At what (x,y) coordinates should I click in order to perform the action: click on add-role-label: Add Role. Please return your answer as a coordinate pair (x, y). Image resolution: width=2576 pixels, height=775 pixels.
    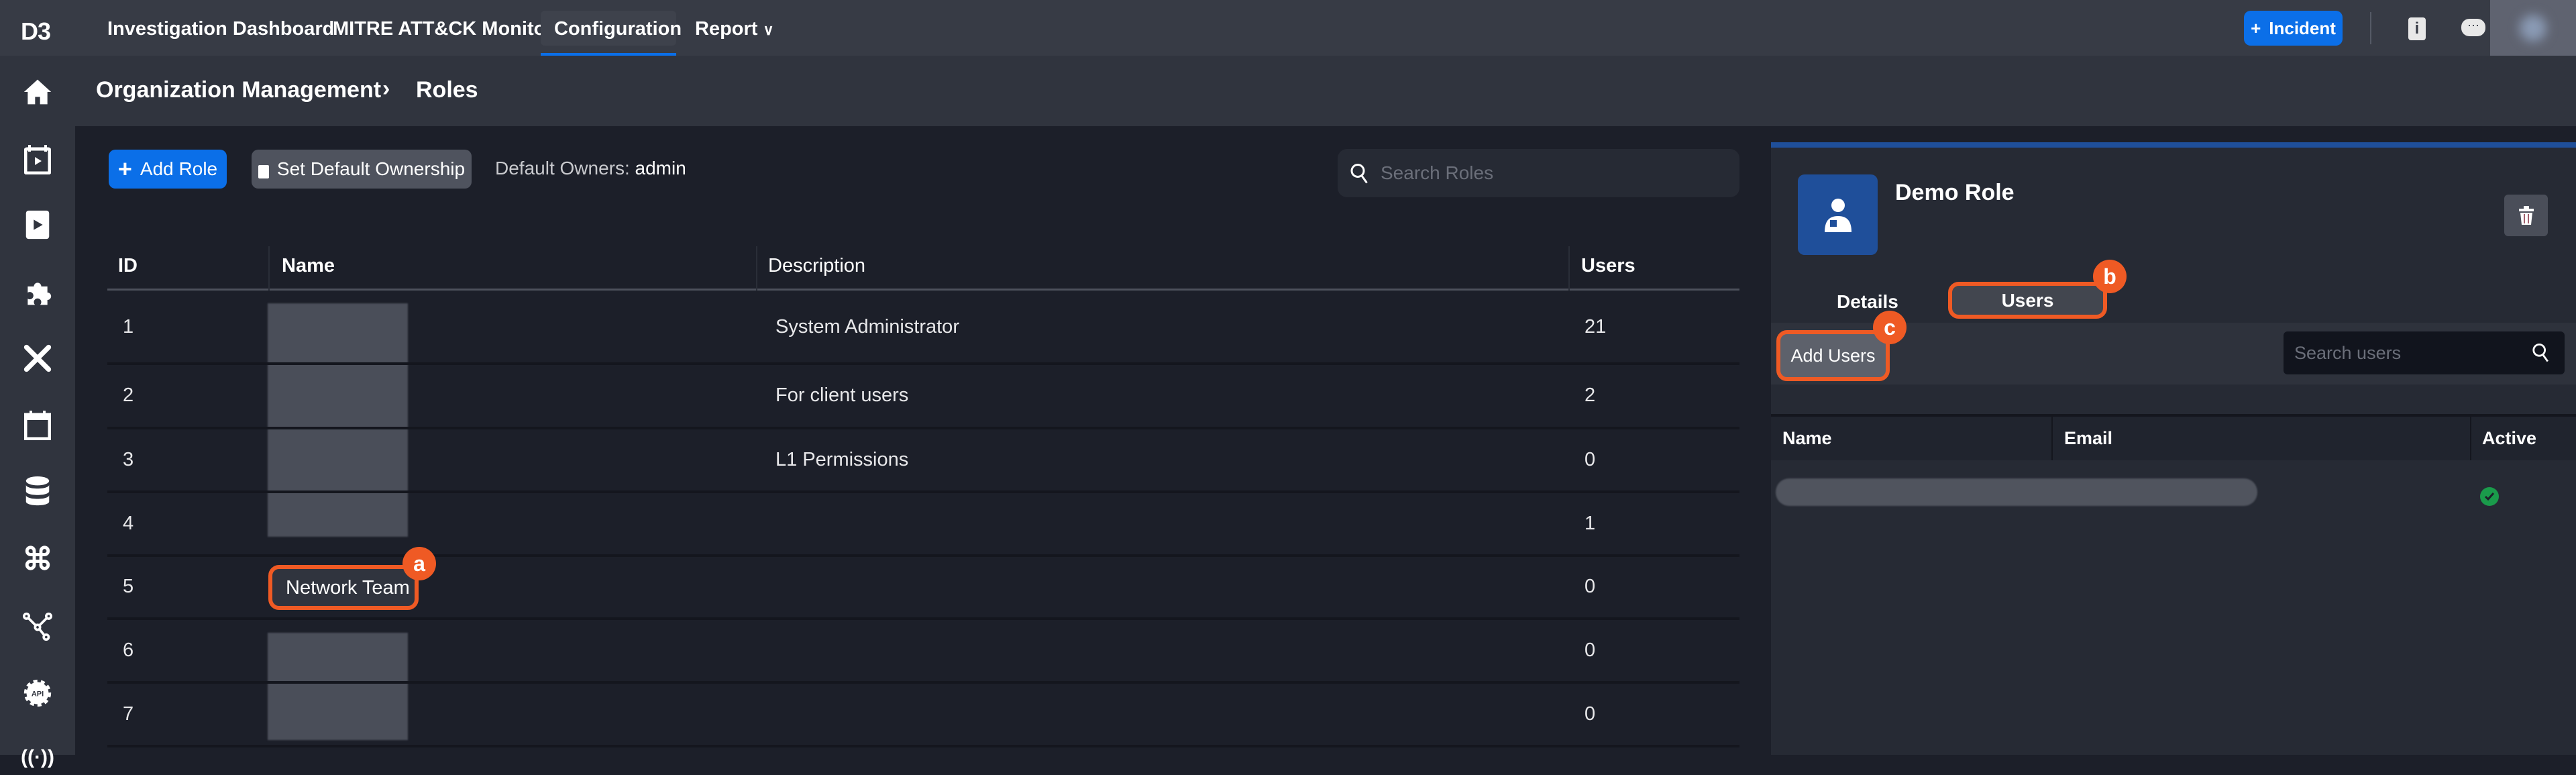
    Looking at the image, I should click on (179, 168).